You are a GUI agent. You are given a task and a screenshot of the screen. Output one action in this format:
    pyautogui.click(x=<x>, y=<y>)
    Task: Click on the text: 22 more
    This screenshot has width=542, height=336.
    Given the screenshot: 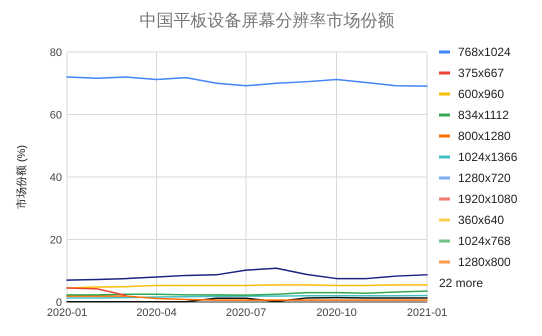 What is the action you would take?
    pyautogui.click(x=461, y=283)
    